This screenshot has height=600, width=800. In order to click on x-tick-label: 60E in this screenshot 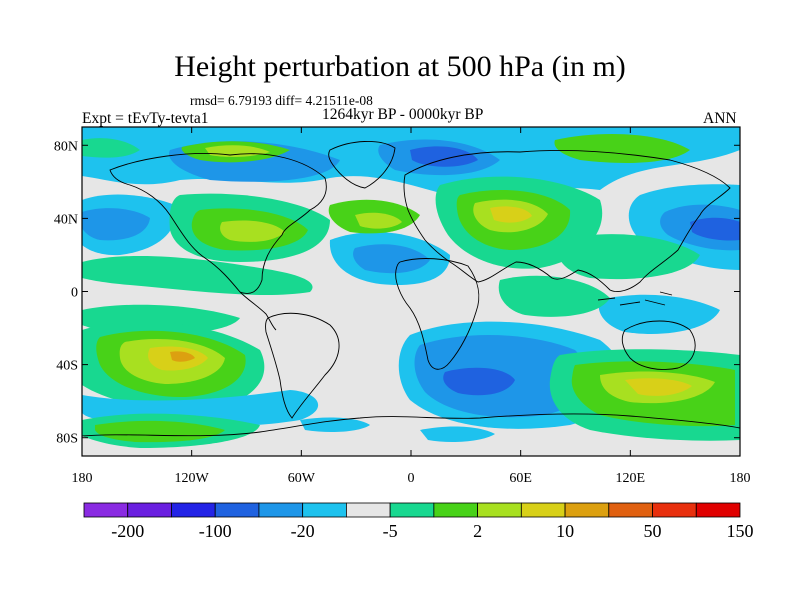, I will do `click(520, 478)`.